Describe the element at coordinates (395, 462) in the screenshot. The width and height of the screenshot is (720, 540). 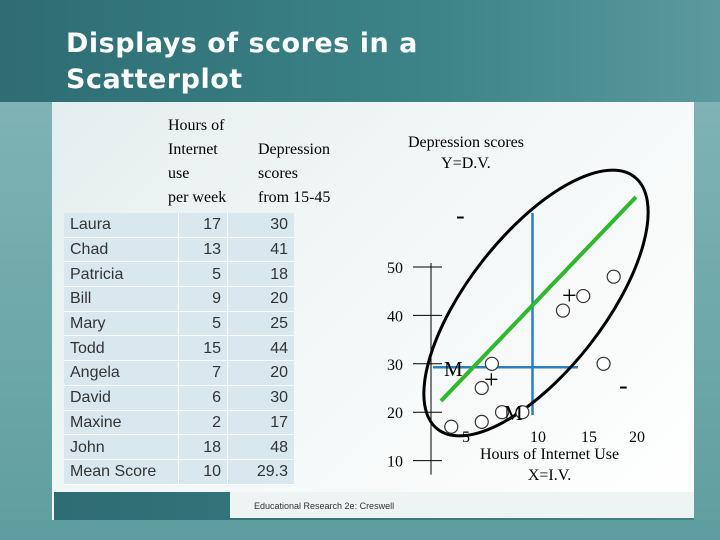
I see `y-tick-label: 10` at that location.